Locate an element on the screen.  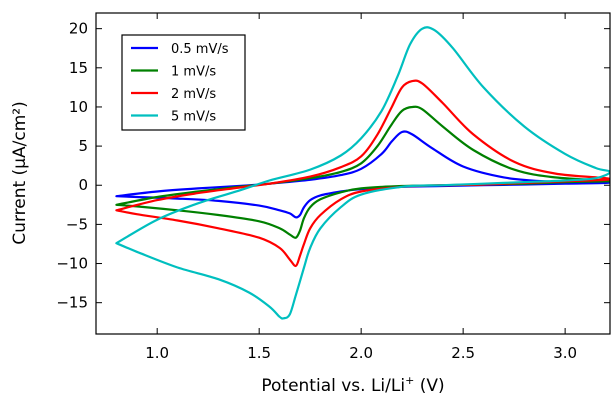
x-axis-label-superscript: + is located at coordinates (409, 380).